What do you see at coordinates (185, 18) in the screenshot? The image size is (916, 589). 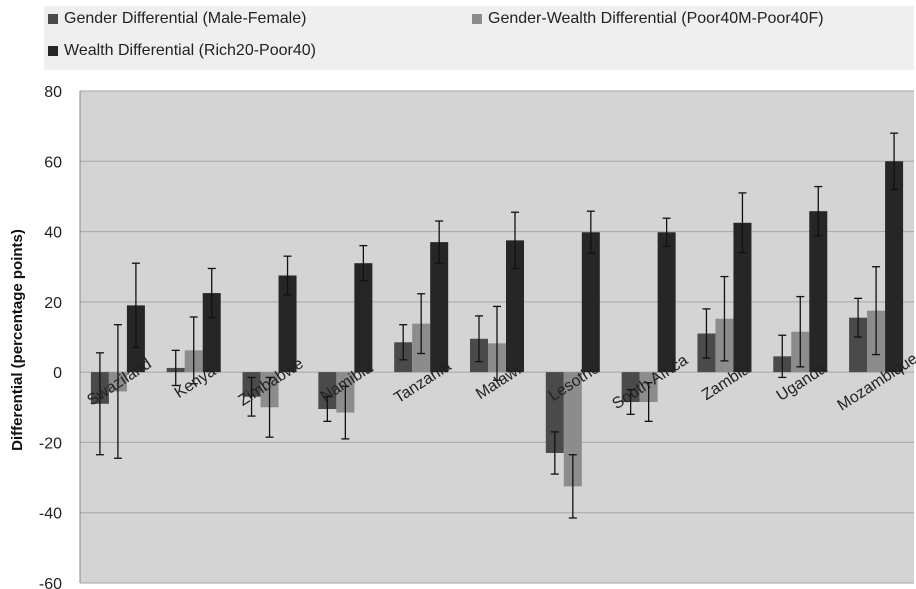 I see `legend-label-gender: Gender Differential (Male-Female)` at bounding box center [185, 18].